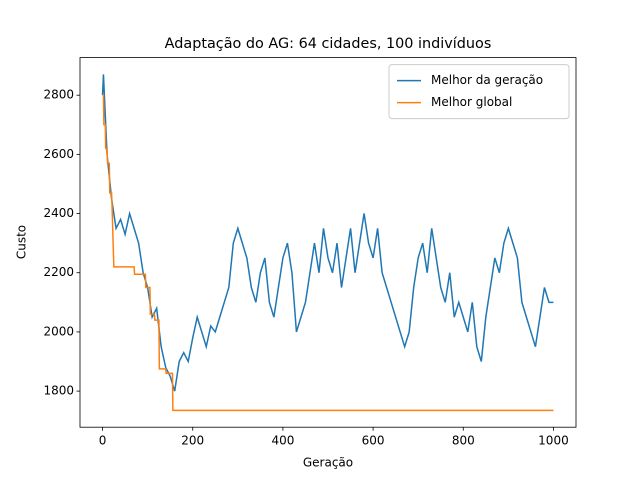  What do you see at coordinates (328, 463) in the screenshot?
I see `x-axis-label: Geração` at bounding box center [328, 463].